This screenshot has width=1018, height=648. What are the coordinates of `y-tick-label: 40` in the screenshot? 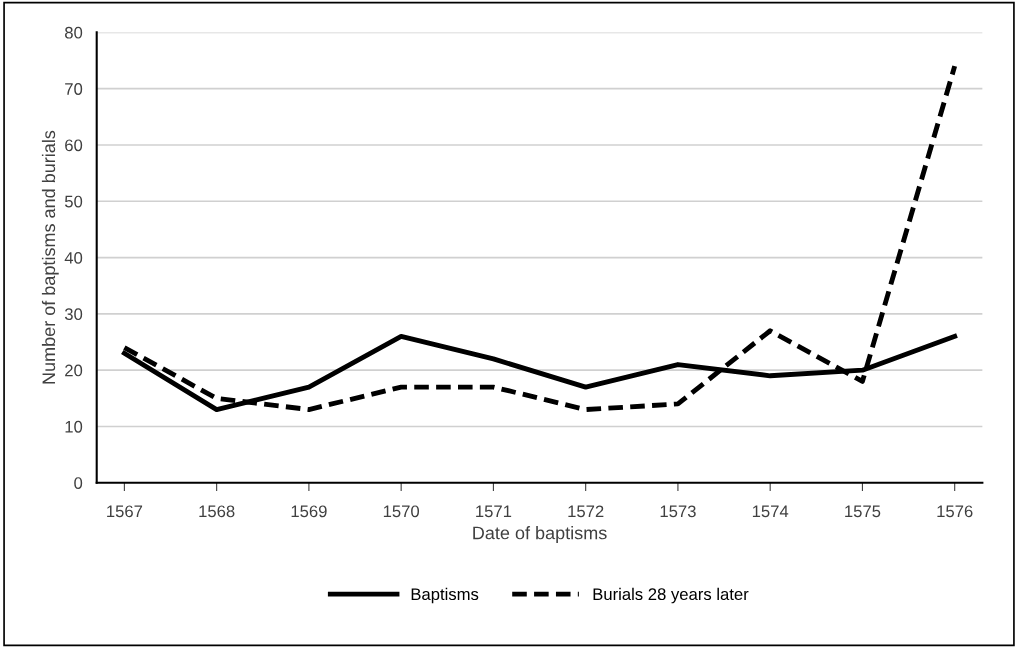 It's located at (73, 257).